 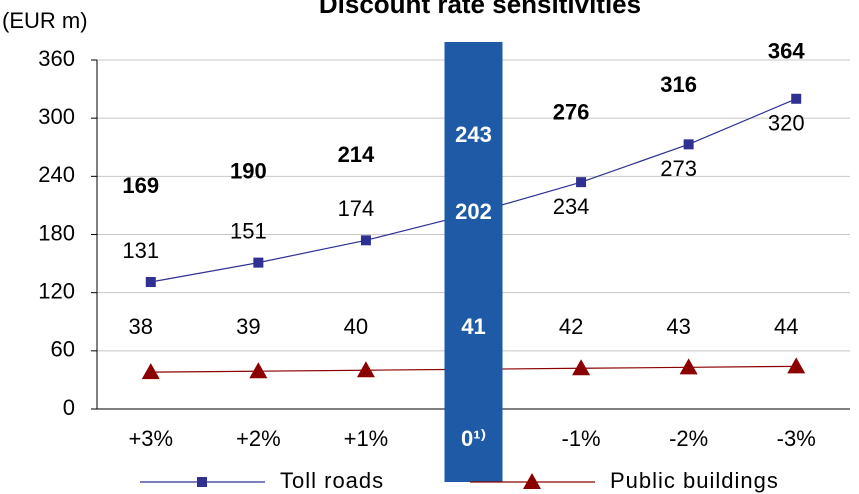 I want to click on data-label: 38, so click(x=141, y=326).